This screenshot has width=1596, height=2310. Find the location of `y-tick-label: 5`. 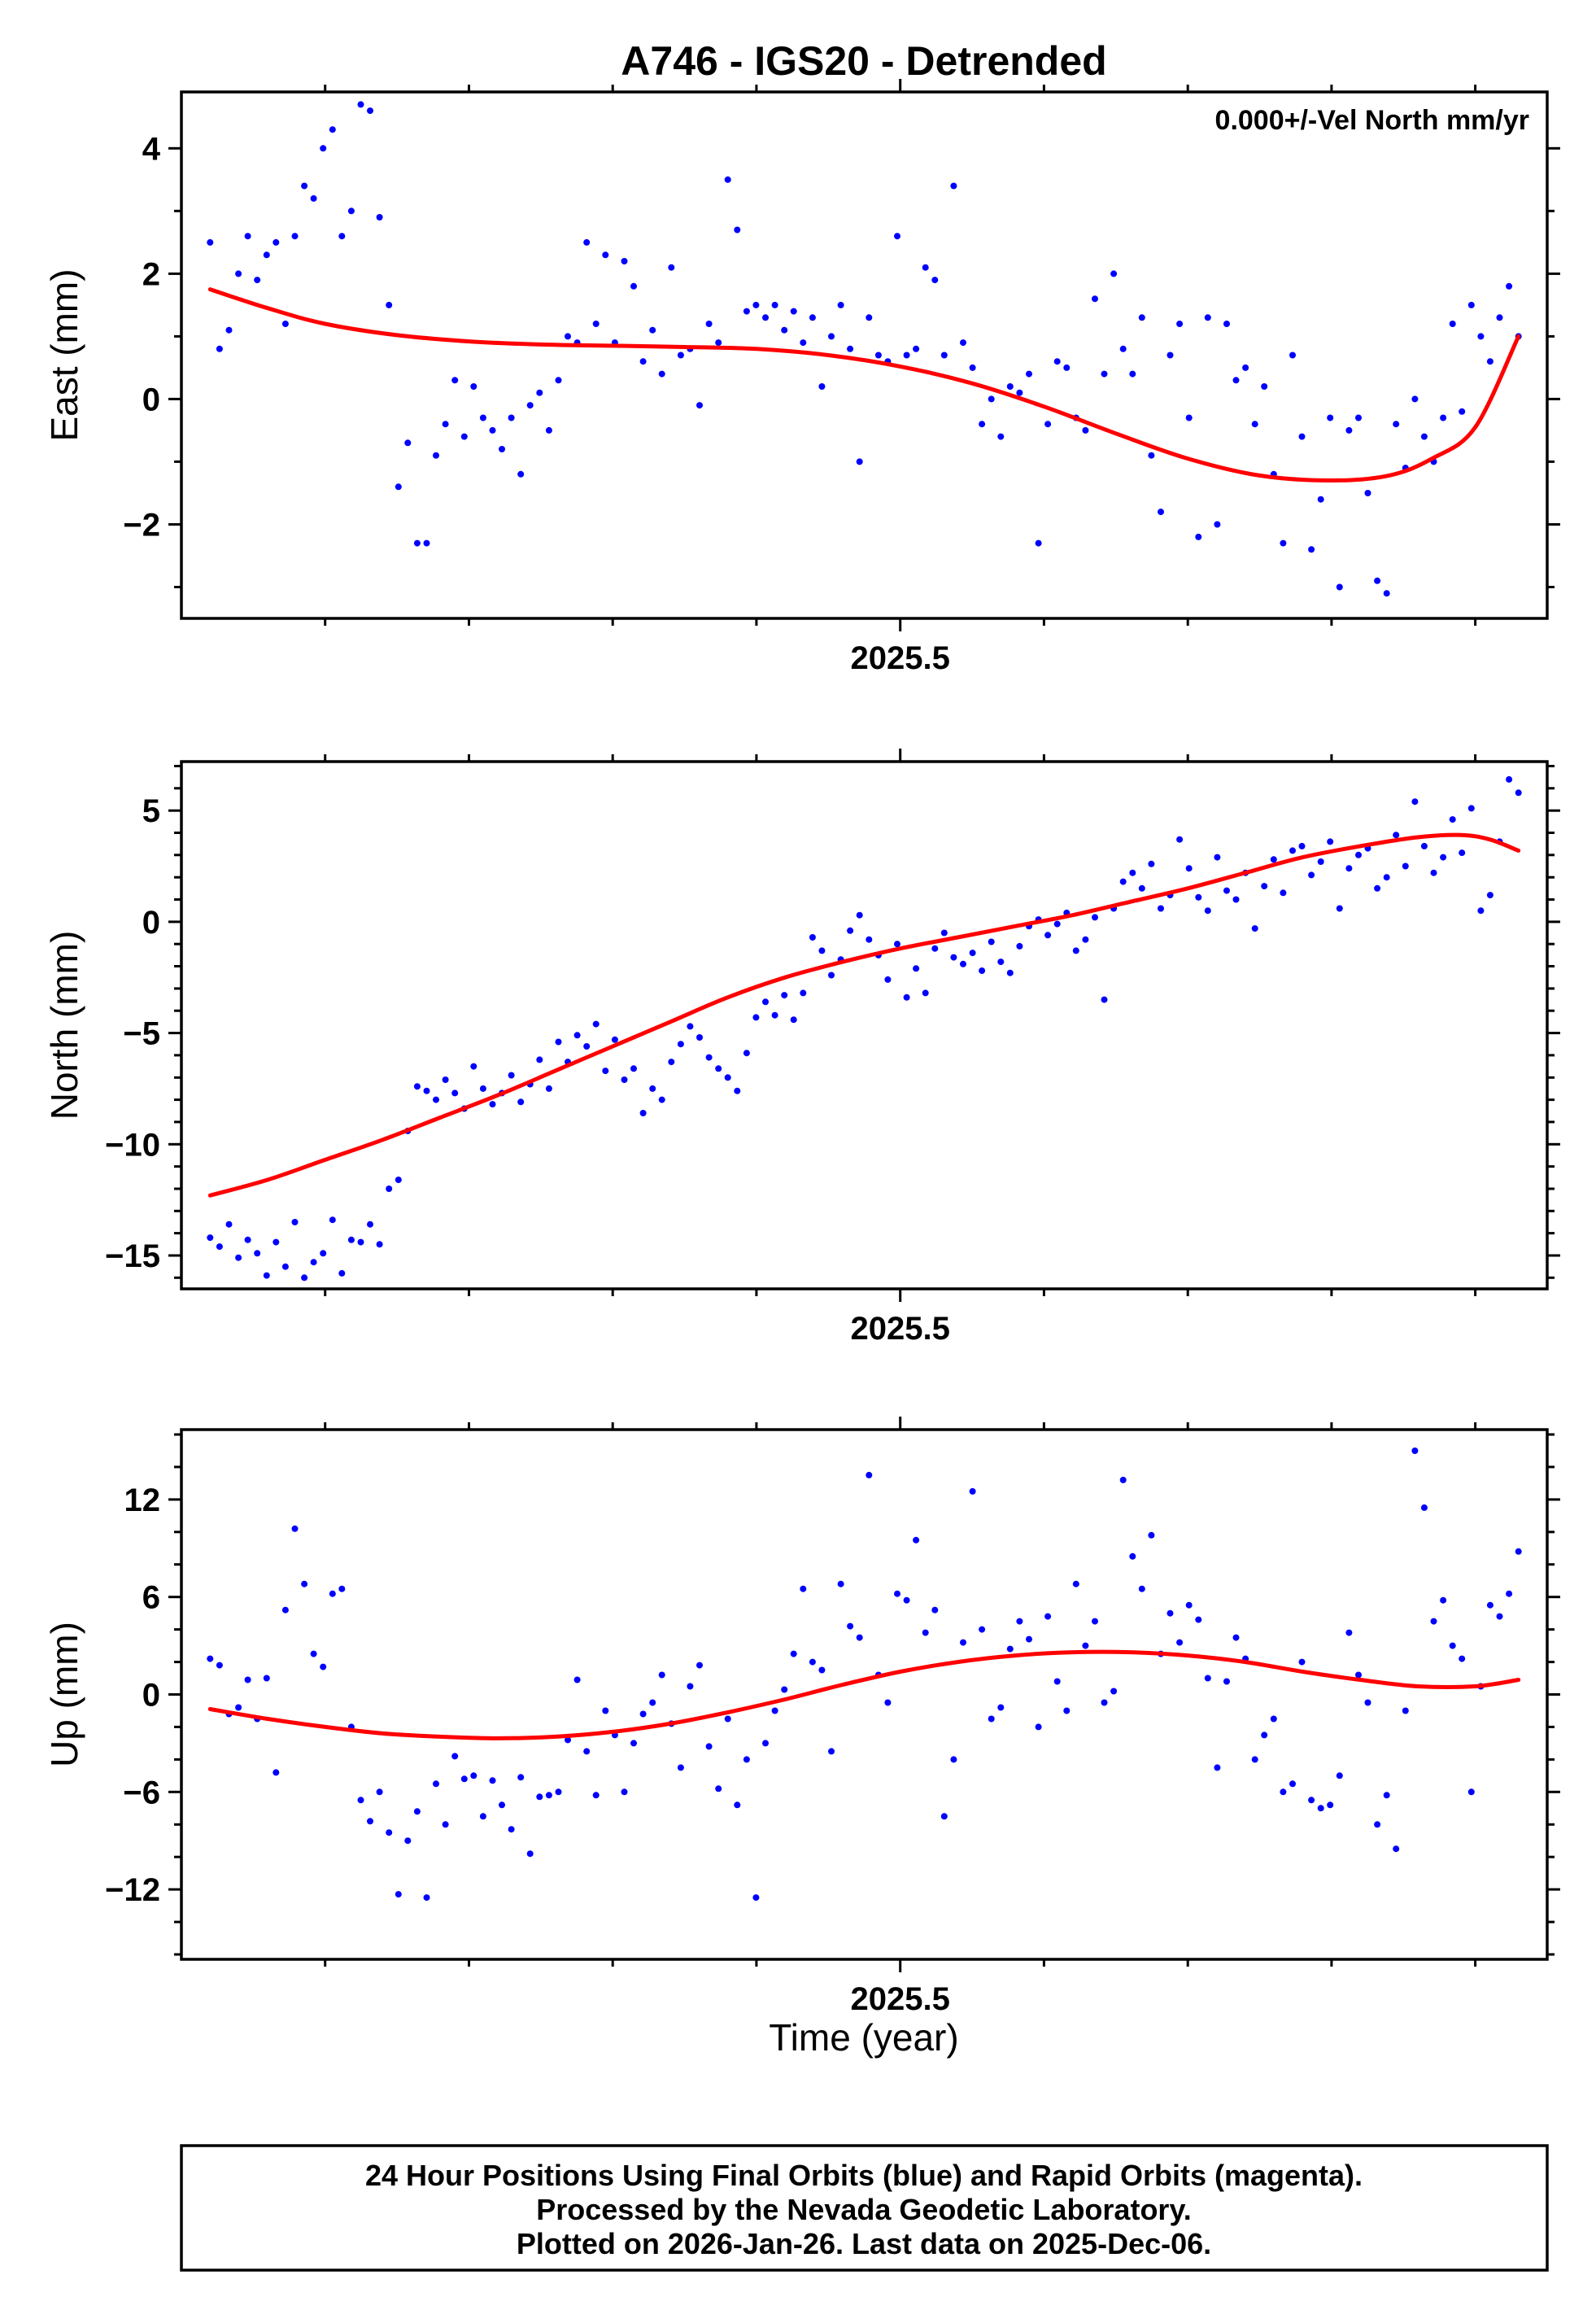

y-tick-label: 5 is located at coordinates (151, 811).